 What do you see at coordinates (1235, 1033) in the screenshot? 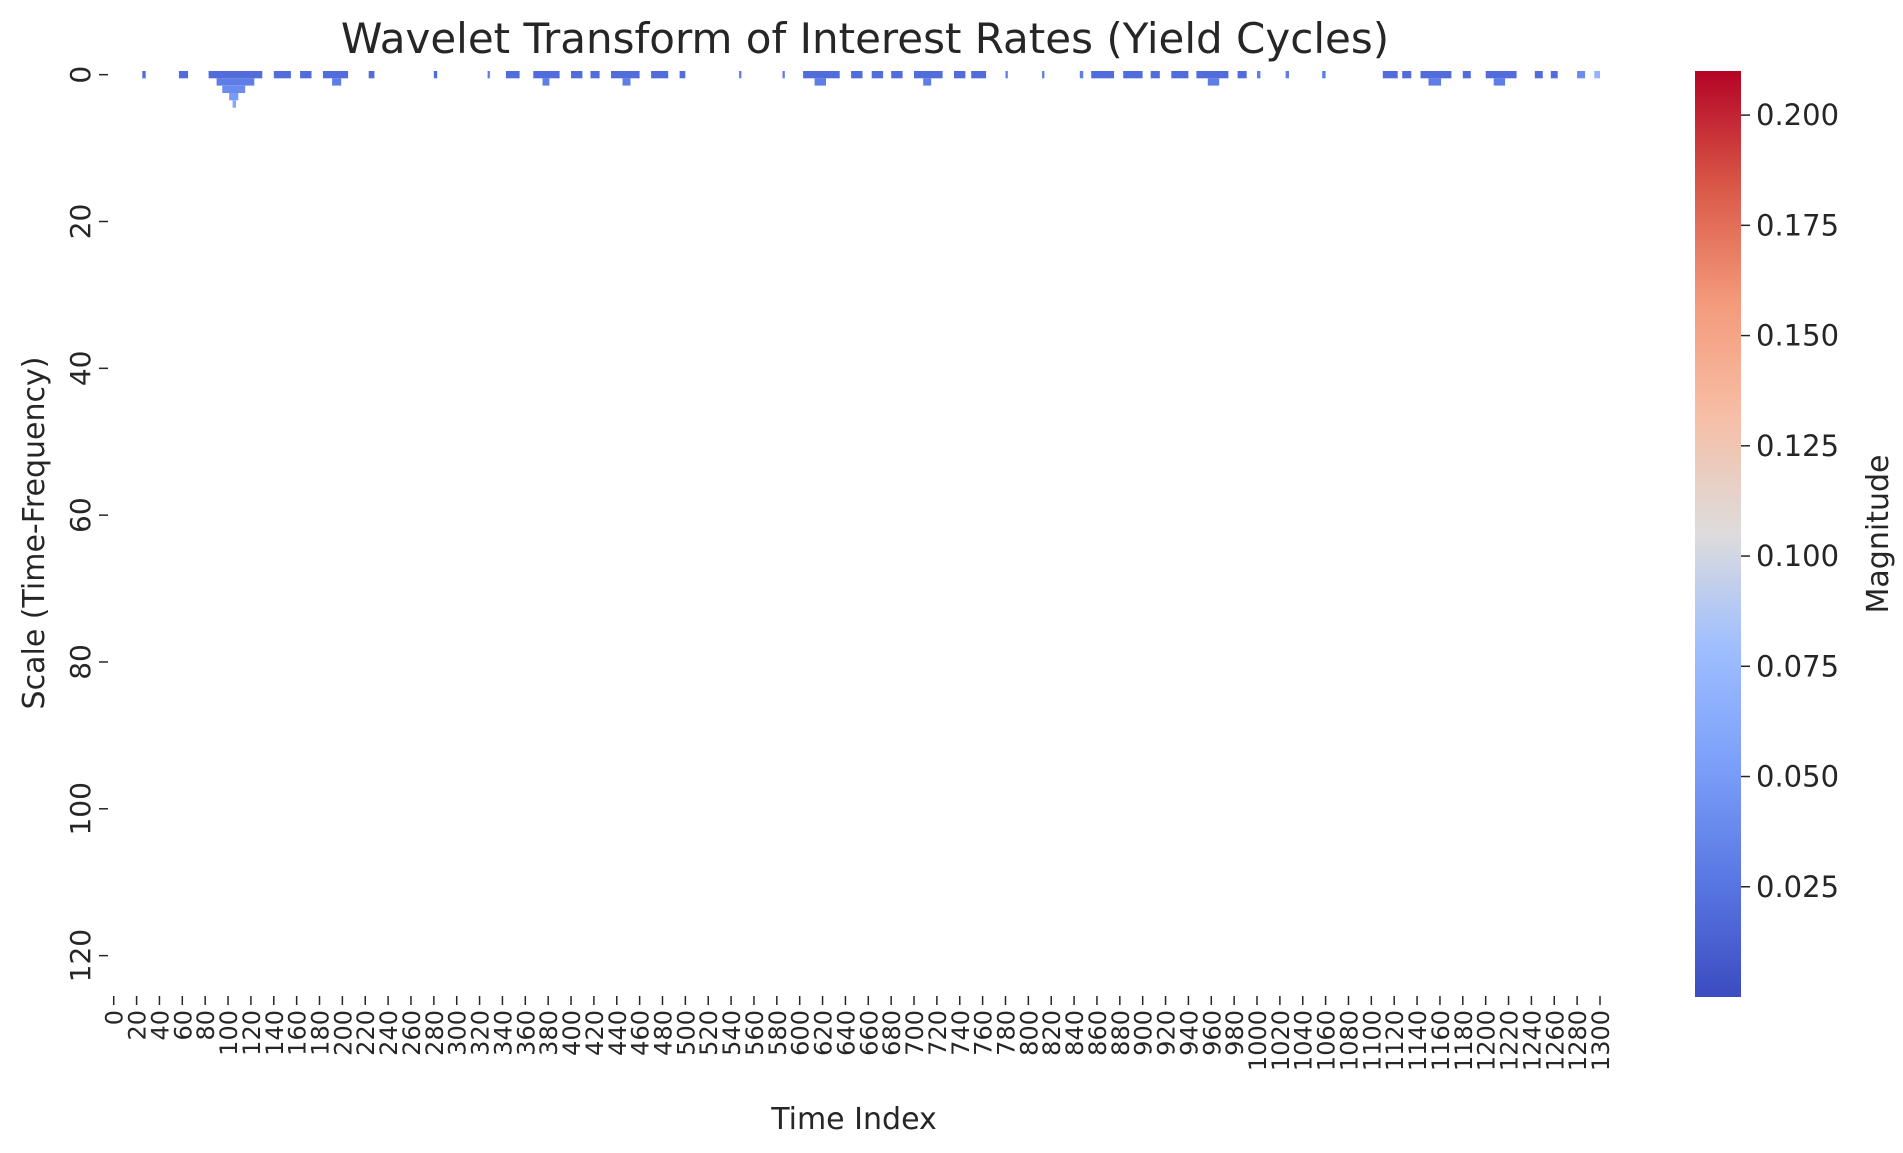
I see `x-tick-label: 980` at bounding box center [1235, 1033].